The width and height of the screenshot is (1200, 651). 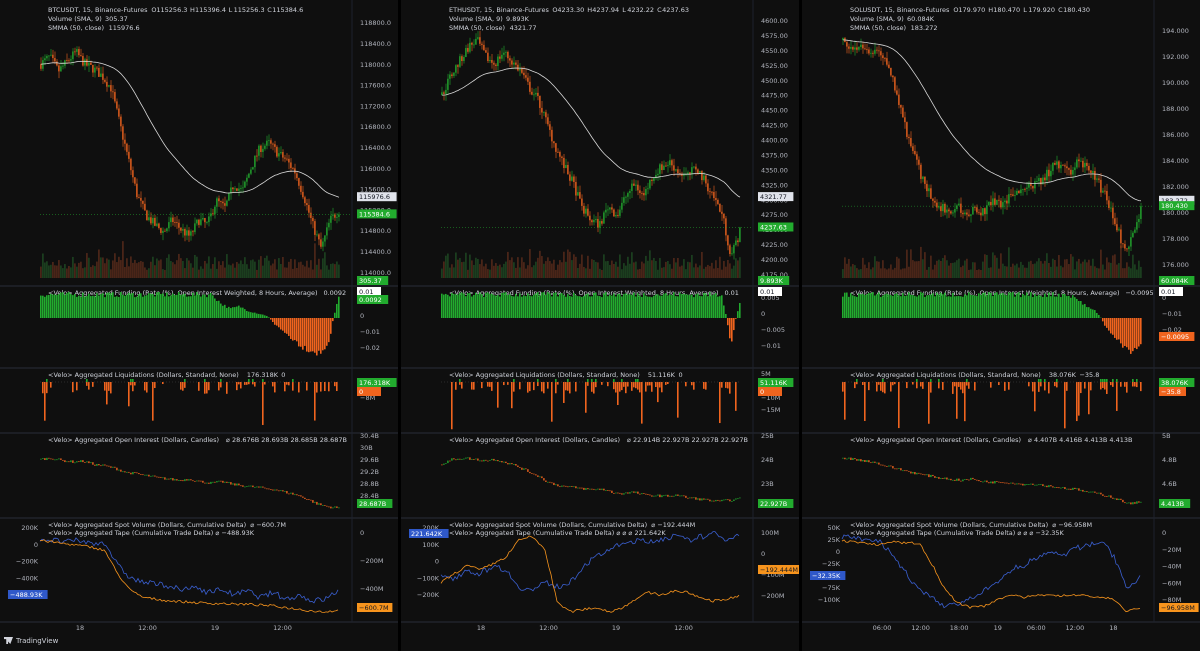 I want to click on spot-delta-line, so click(x=991, y=576).